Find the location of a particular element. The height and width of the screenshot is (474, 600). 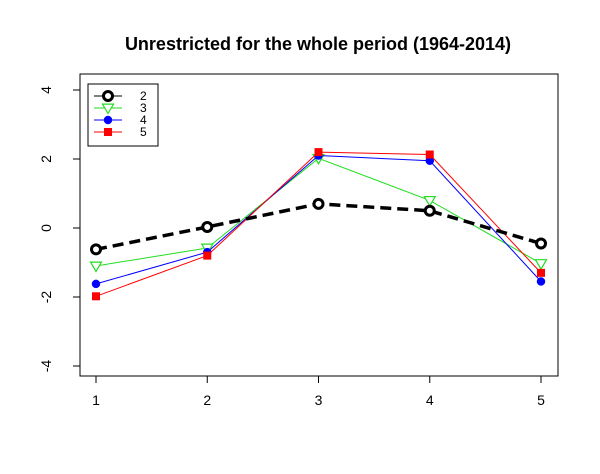

x-tick-label: 2 is located at coordinates (207, 400).